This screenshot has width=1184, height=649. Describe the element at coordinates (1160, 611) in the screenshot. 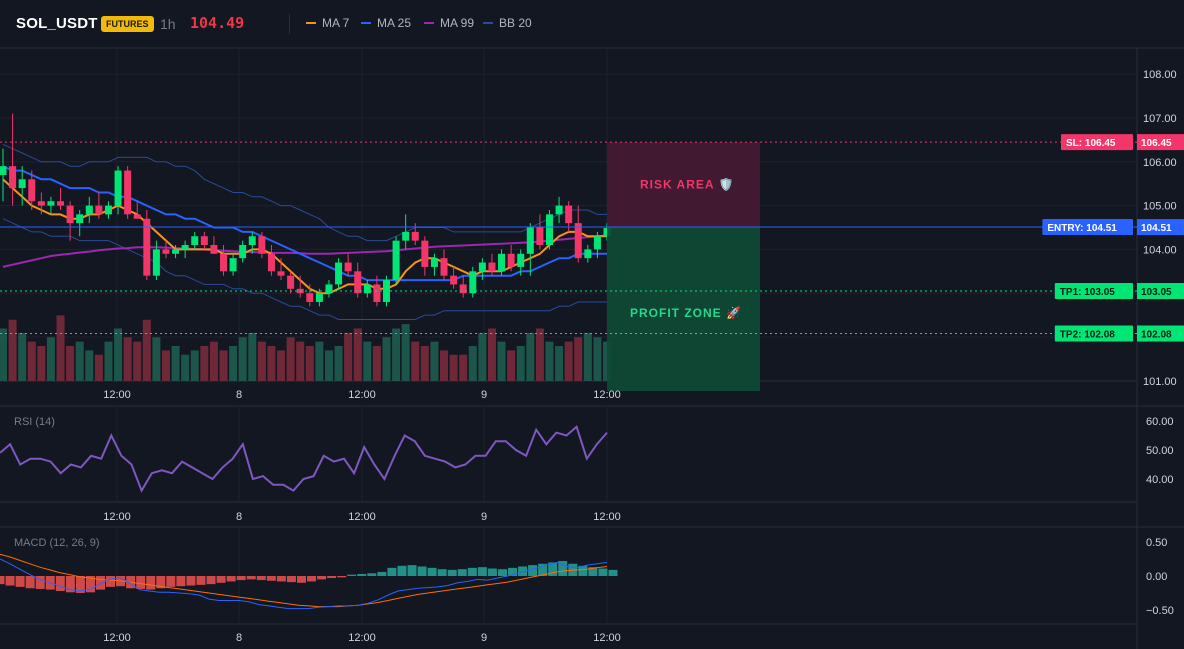

I see `macd-axis-label: −0.50` at that location.